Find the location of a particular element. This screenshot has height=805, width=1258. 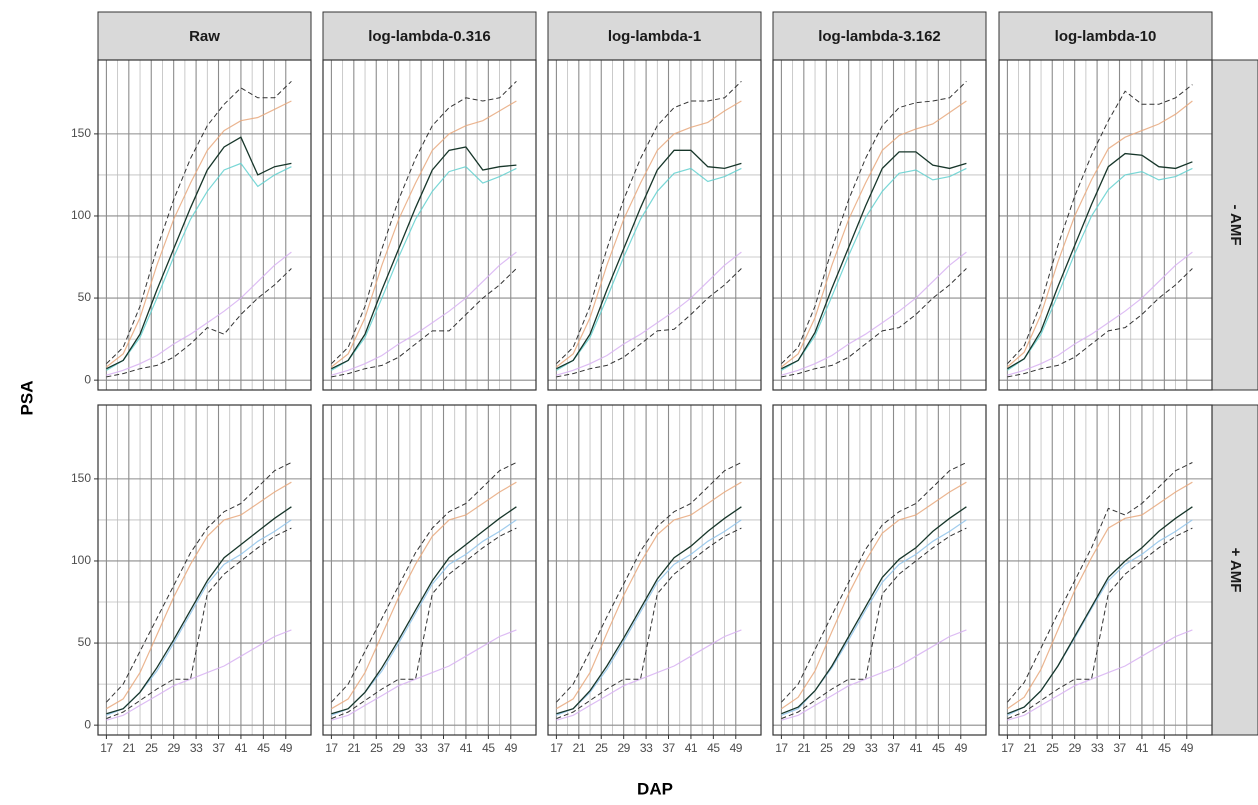

facet-label: - AMF is located at coordinates (1235, 224).